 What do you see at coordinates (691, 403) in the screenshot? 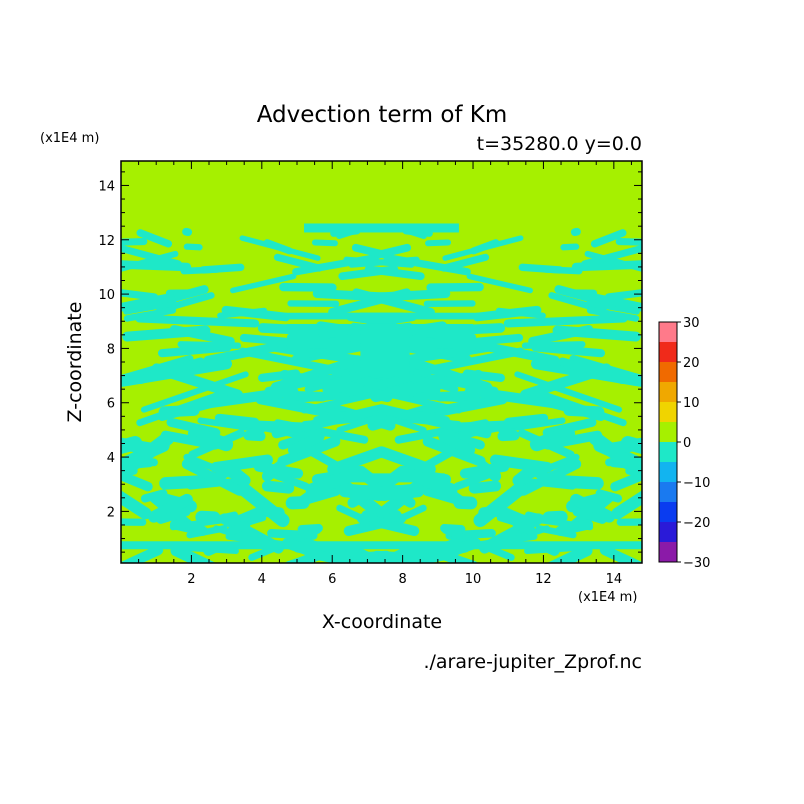
I see `colorbar-tick-label: 10` at bounding box center [691, 403].